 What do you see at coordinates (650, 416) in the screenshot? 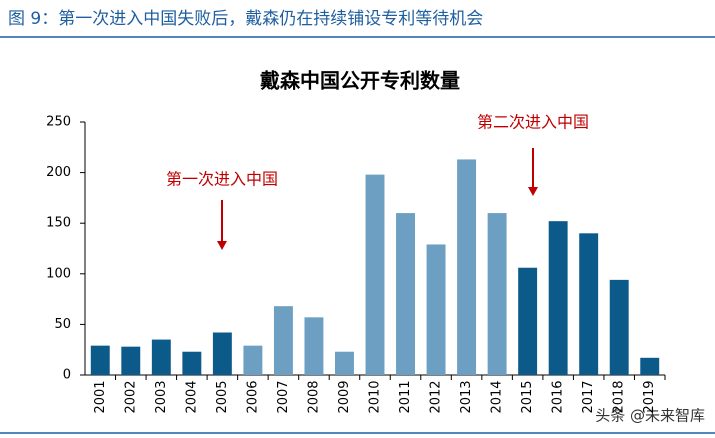
I see `watermark: 头条 @未来智库` at bounding box center [650, 416].